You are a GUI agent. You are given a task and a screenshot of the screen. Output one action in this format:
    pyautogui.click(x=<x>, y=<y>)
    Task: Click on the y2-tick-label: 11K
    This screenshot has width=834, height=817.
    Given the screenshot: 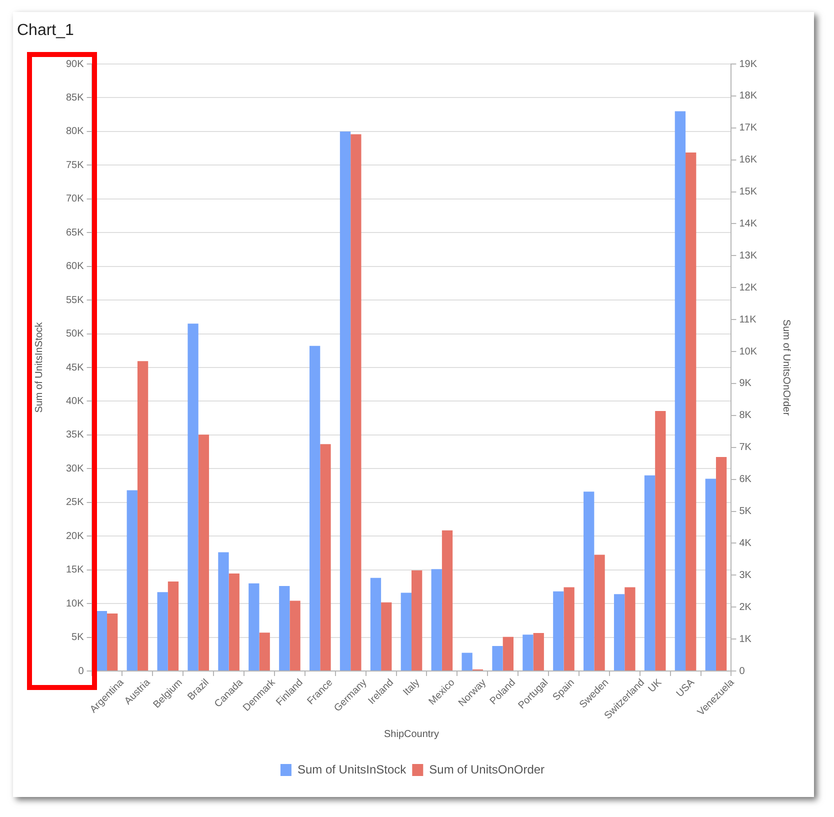 What is the action you would take?
    pyautogui.click(x=748, y=320)
    